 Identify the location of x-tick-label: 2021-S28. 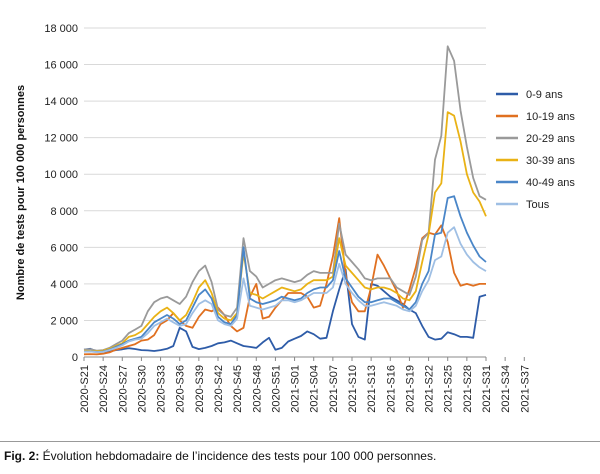
(468, 389).